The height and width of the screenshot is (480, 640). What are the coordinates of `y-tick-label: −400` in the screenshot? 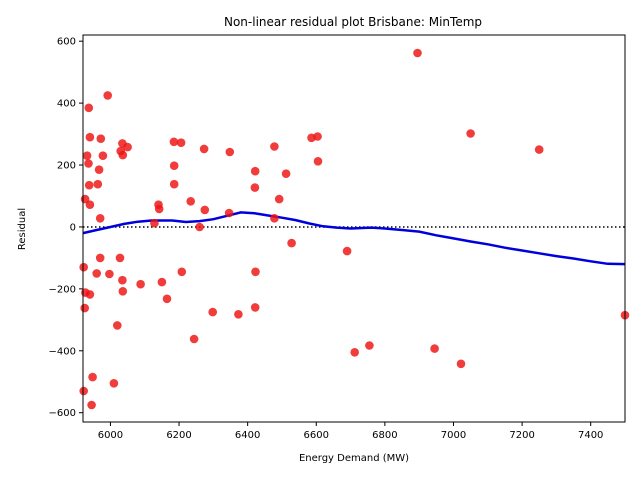 It's located at (62, 351).